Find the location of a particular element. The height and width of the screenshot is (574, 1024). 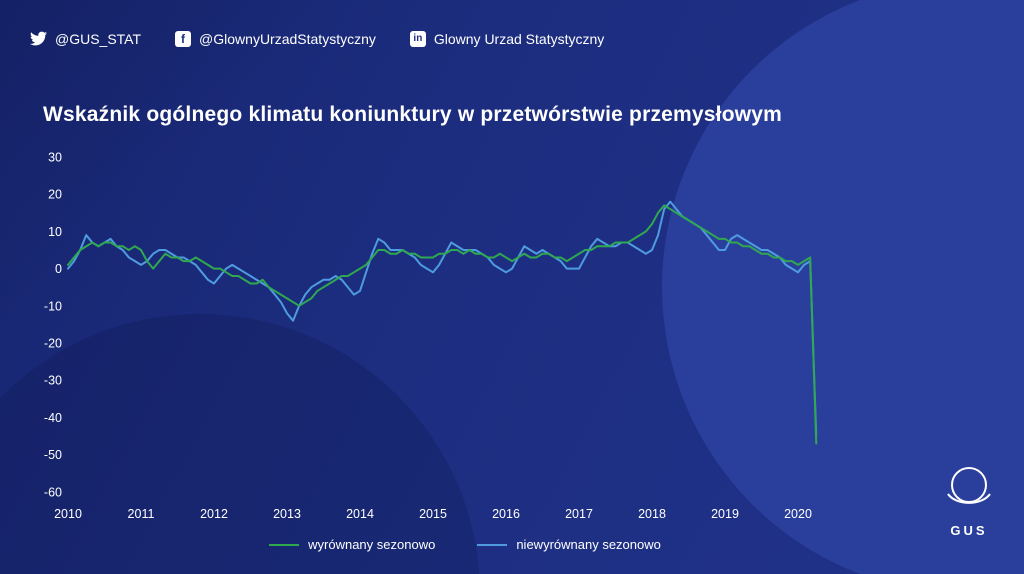

svg-text: 0 is located at coordinates (58, 269).